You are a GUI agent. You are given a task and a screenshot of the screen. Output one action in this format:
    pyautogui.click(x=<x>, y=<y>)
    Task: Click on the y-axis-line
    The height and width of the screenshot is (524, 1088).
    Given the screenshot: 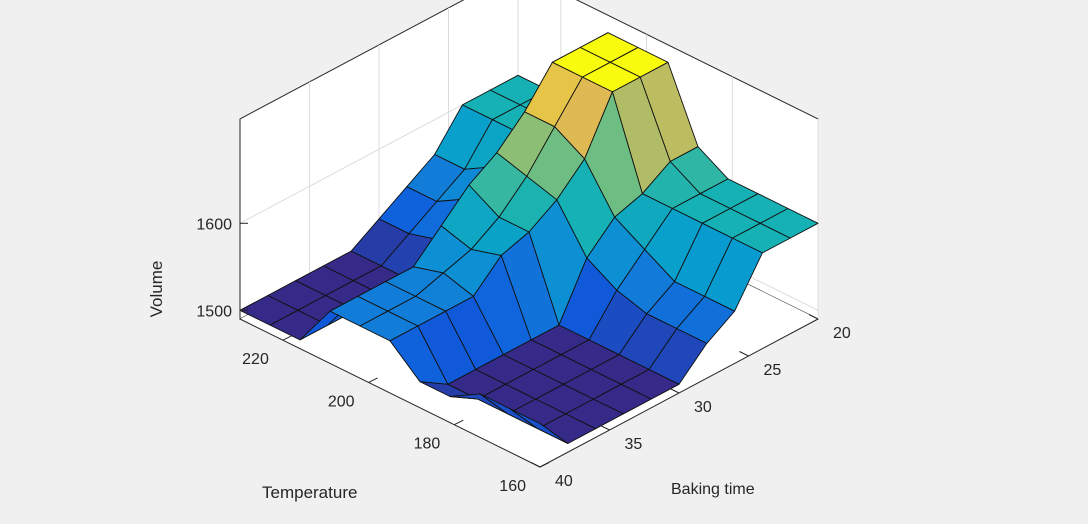 What is the action you would take?
    pyautogui.click(x=390, y=393)
    